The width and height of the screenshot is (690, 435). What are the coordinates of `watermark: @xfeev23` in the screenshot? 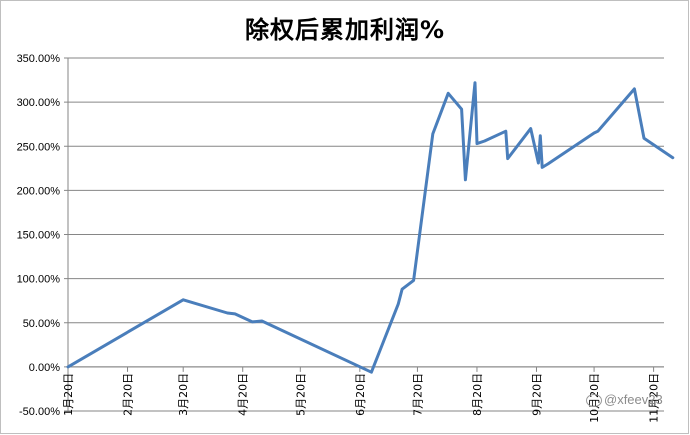 It's located at (624, 400).